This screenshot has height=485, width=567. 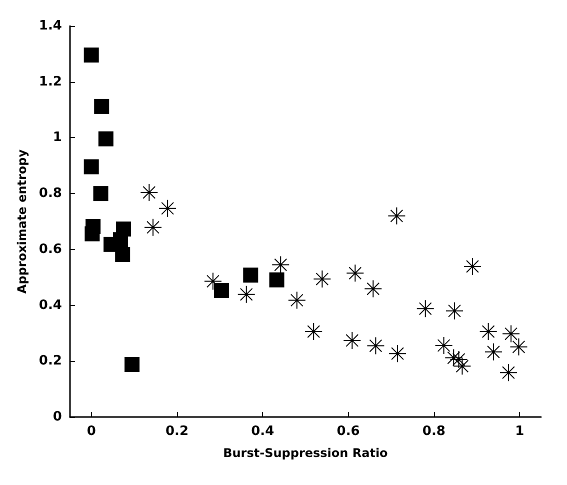 I want to click on y-tick-label: 0.8, so click(x=50, y=194).